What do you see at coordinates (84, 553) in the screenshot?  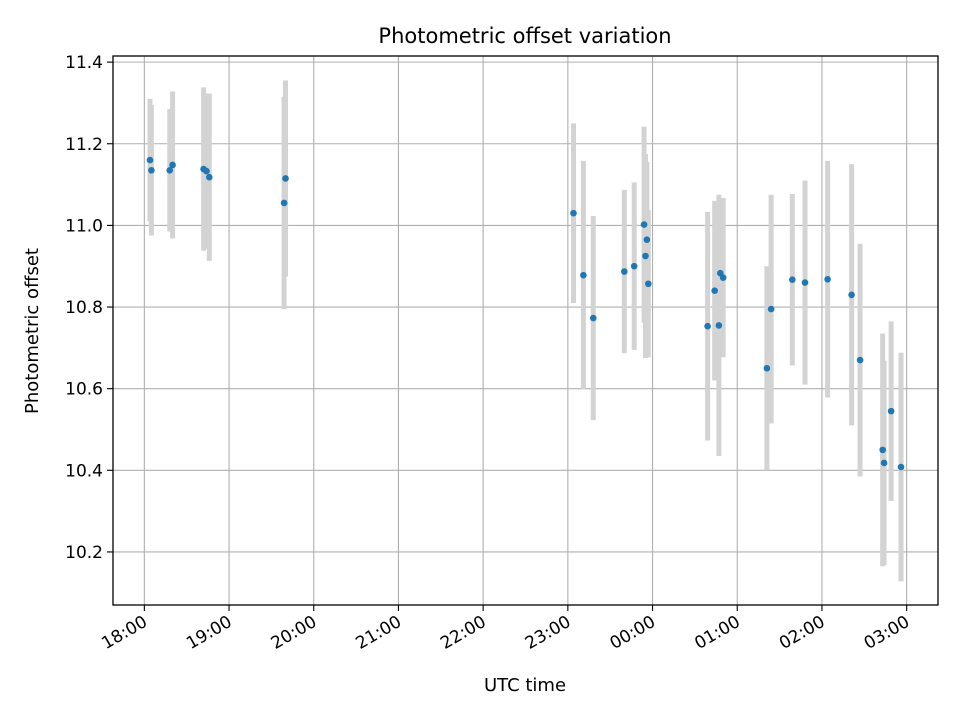 I see `y-tick-label: 10.2` at bounding box center [84, 553].